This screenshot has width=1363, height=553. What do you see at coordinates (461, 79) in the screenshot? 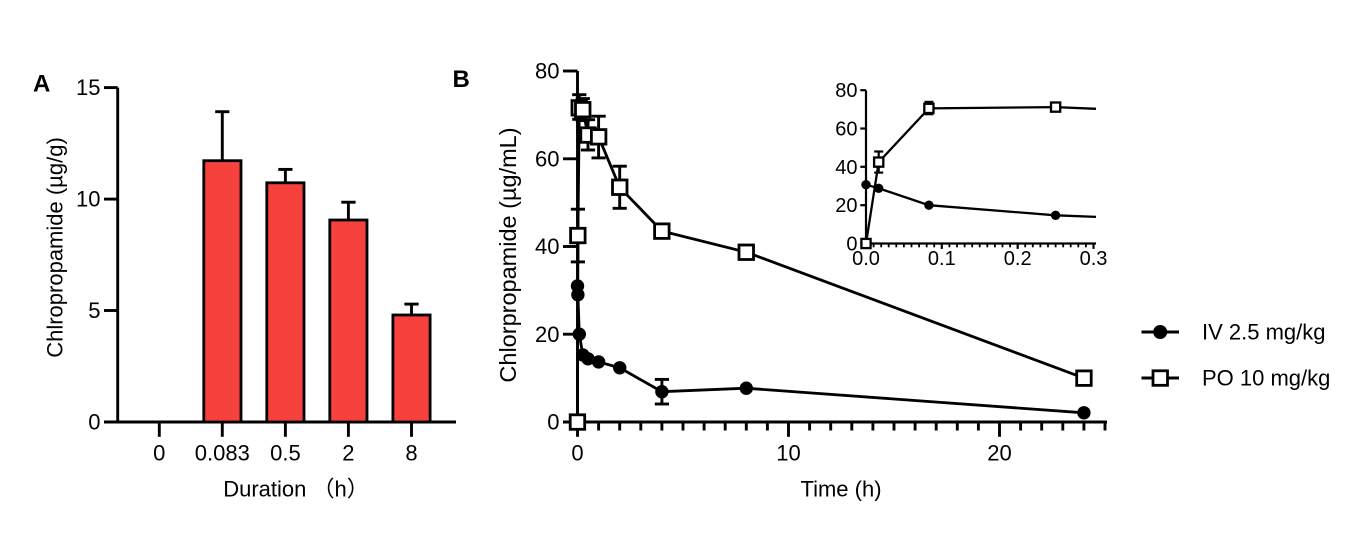
I see `svg-text: B` at bounding box center [461, 79].